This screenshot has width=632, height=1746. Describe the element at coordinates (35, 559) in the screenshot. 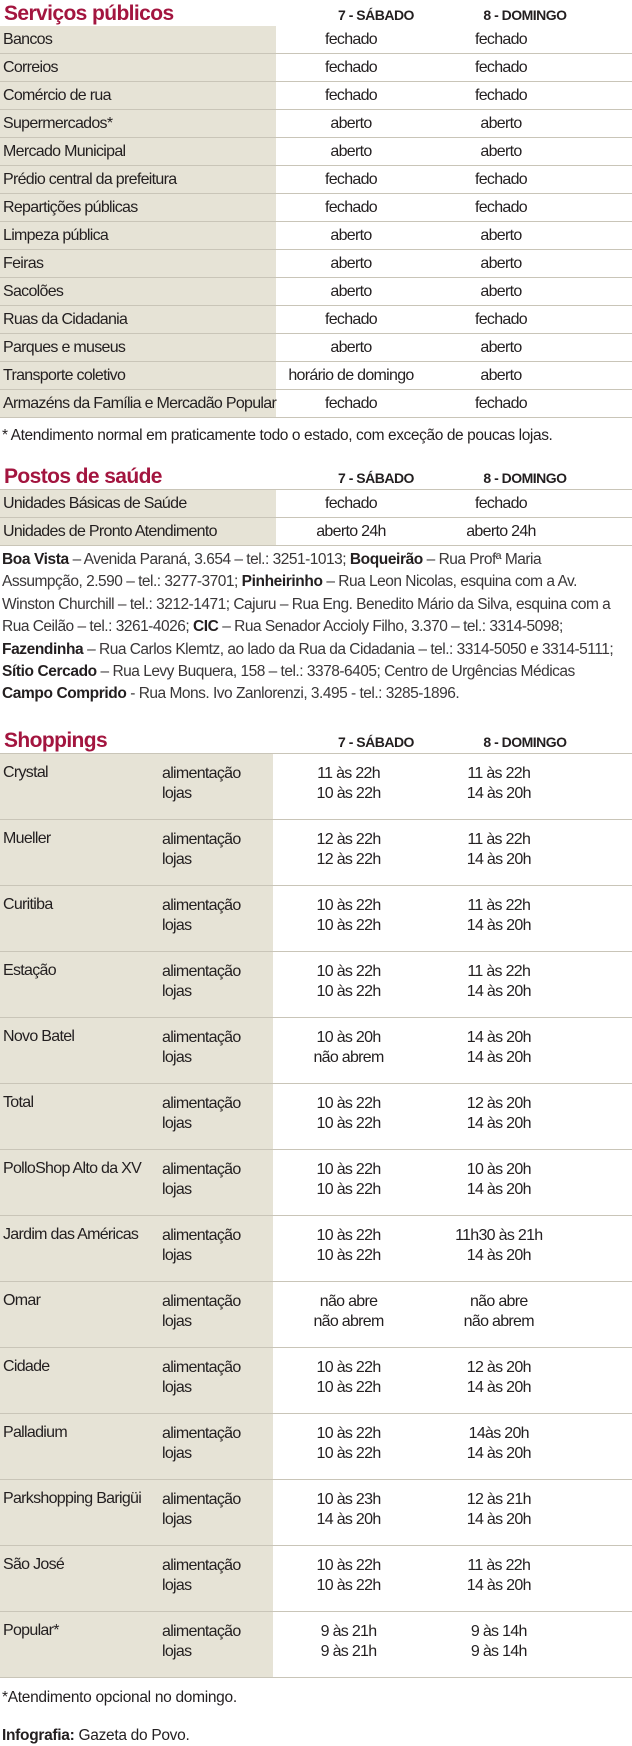

I see `unit-name: Boa Vista` at that location.